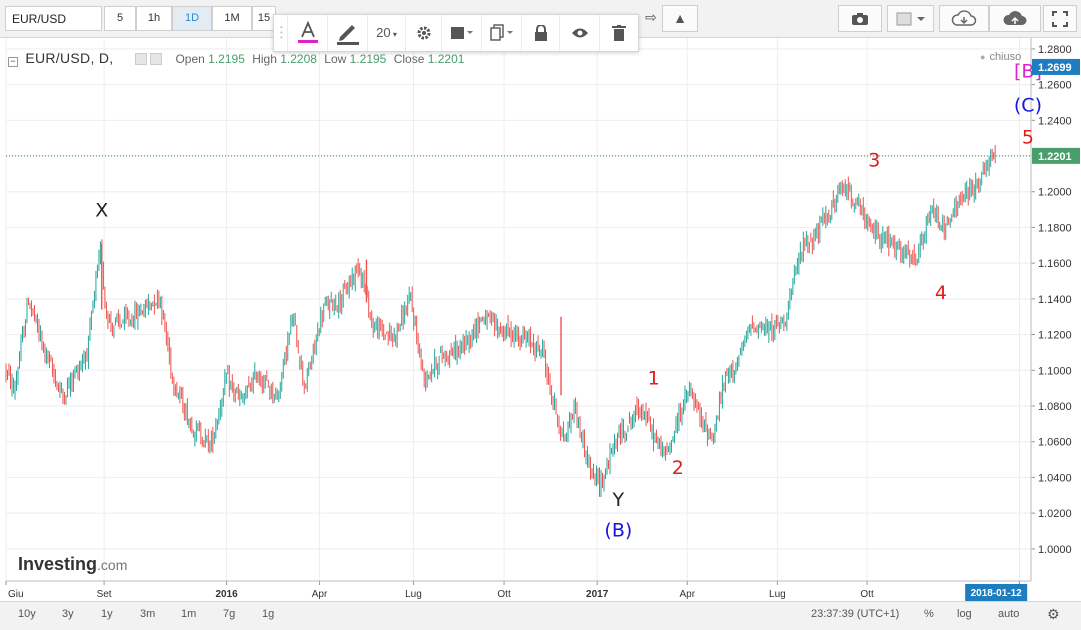 This screenshot has height=630, width=1081. I want to click on y-tick-label: 1.0600, so click(1055, 443).